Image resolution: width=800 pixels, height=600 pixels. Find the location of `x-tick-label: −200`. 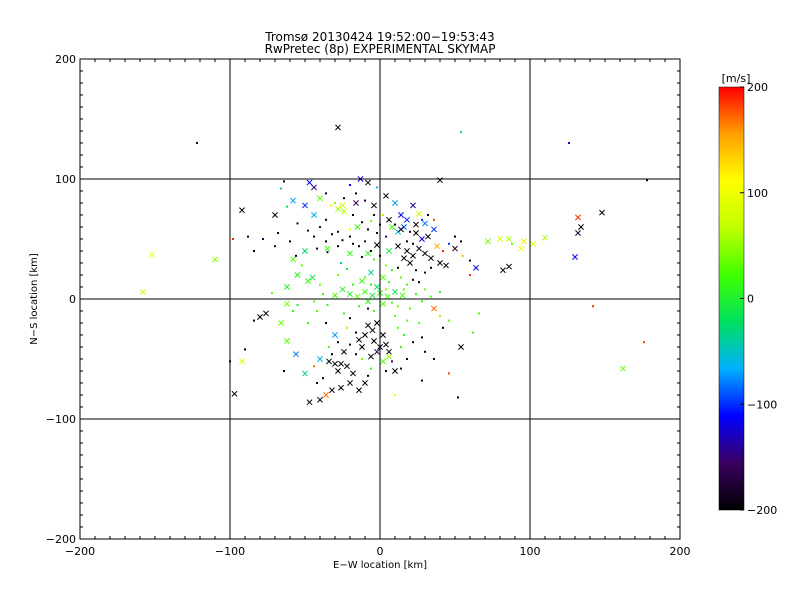

x-tick-label: −200 is located at coordinates (80, 551).